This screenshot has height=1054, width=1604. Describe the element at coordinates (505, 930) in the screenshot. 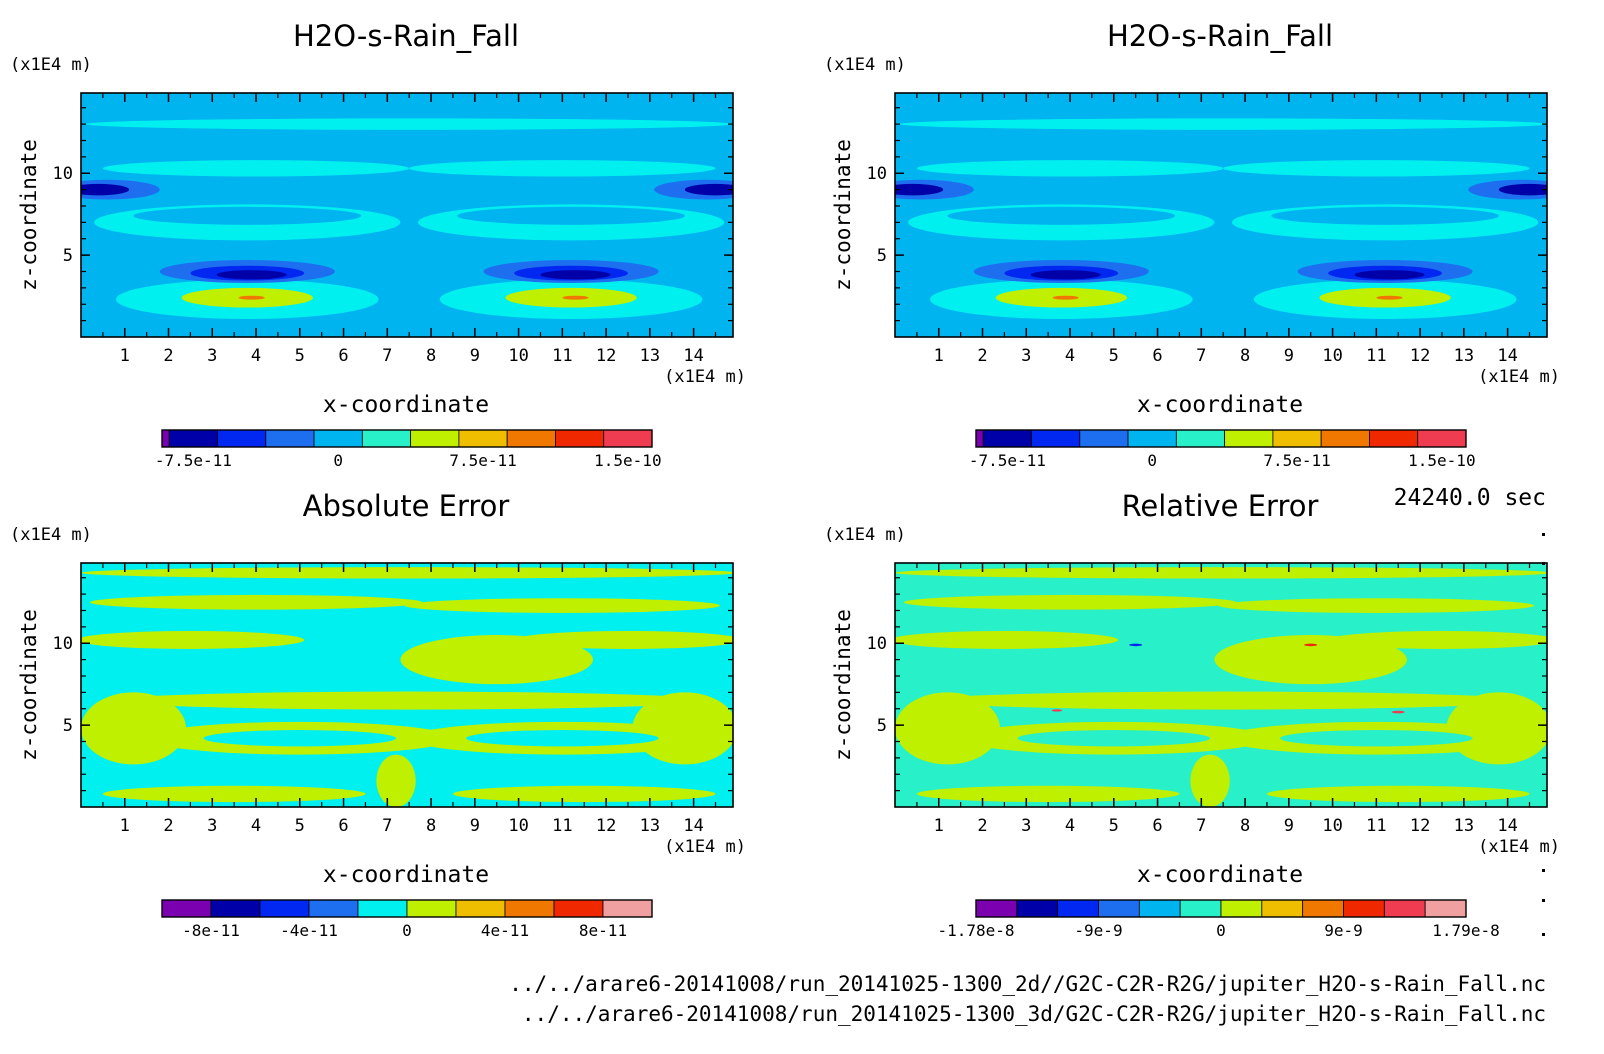

I see `colorbar-label: 4e-11` at that location.